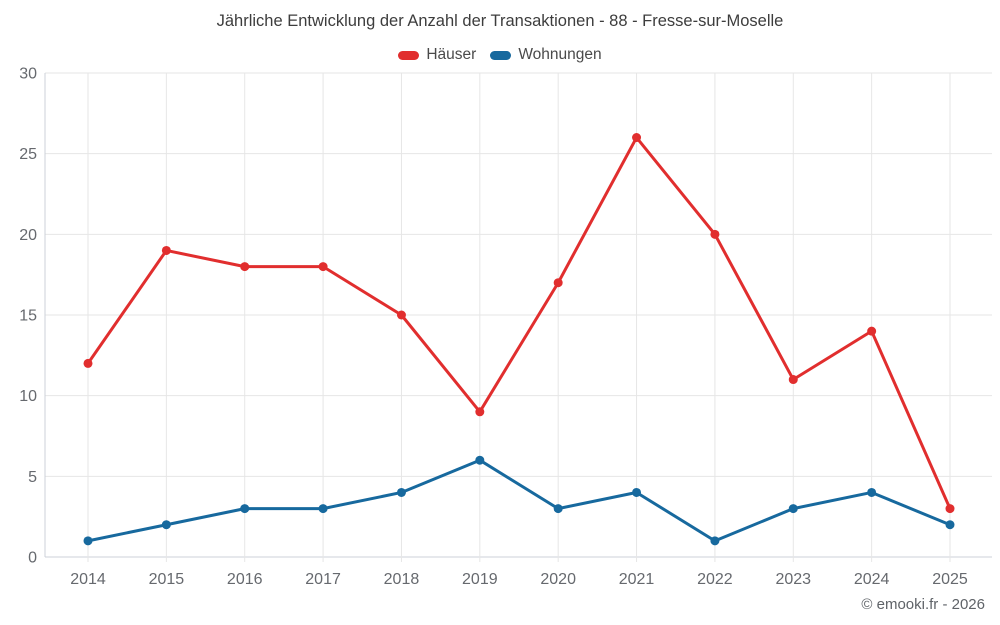 The height and width of the screenshot is (625, 1000). What do you see at coordinates (451, 54) in the screenshot?
I see `legend-label-hauser: Häuser` at bounding box center [451, 54].